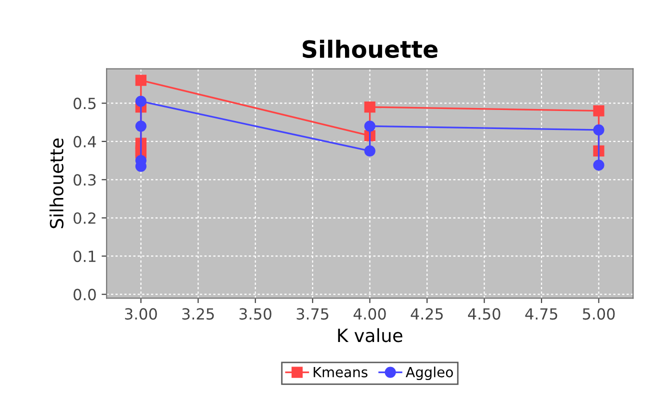  Describe the element at coordinates (85, 294) in the screenshot. I see `y-tick-label: 0.0` at that location.